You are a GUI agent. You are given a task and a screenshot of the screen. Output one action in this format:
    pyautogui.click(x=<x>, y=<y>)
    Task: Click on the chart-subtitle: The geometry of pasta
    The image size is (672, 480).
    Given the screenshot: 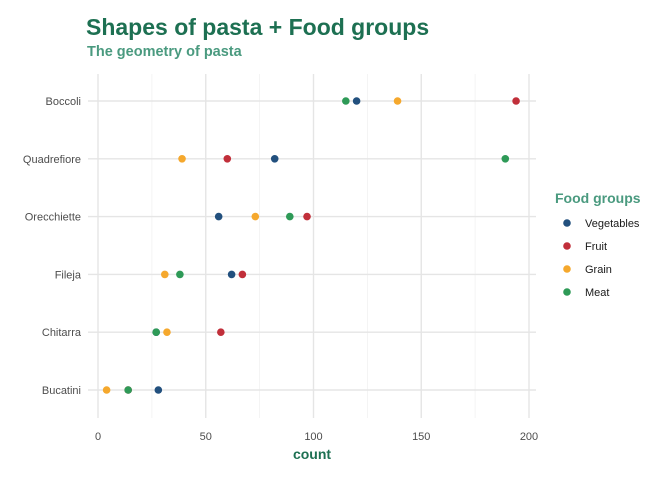 What is the action you would take?
    pyautogui.click(x=165, y=52)
    